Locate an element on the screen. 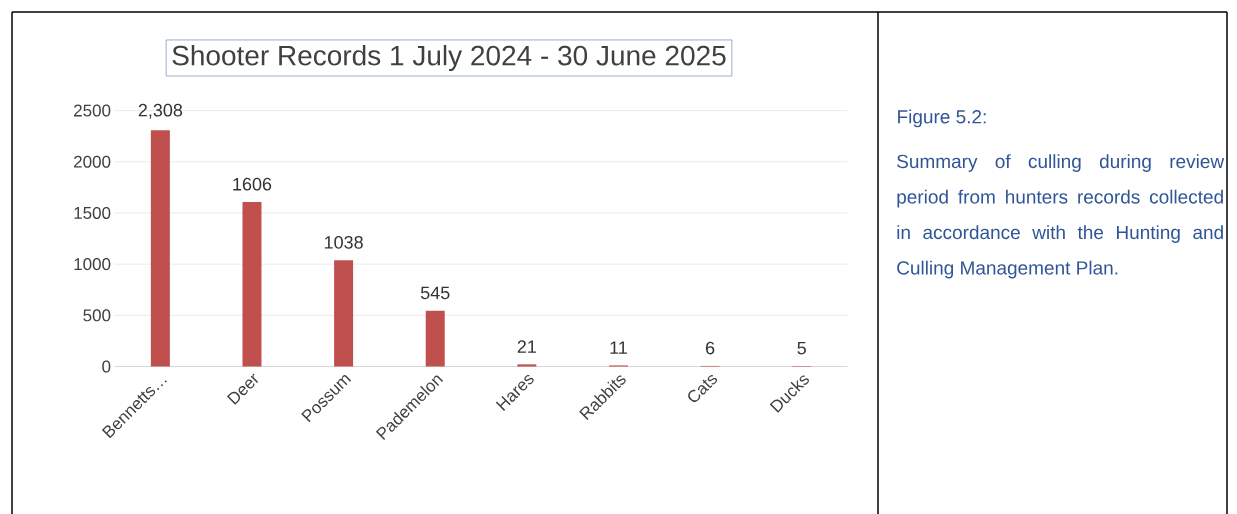 Image resolution: width=1237 pixels, height=514 pixels. data-label: 545 is located at coordinates (435, 293).